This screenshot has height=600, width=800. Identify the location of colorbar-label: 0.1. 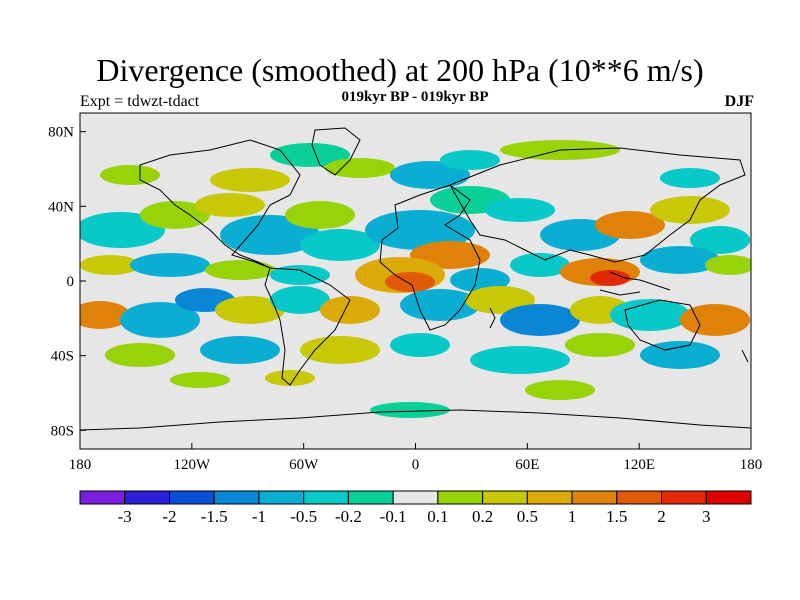
(437, 516).